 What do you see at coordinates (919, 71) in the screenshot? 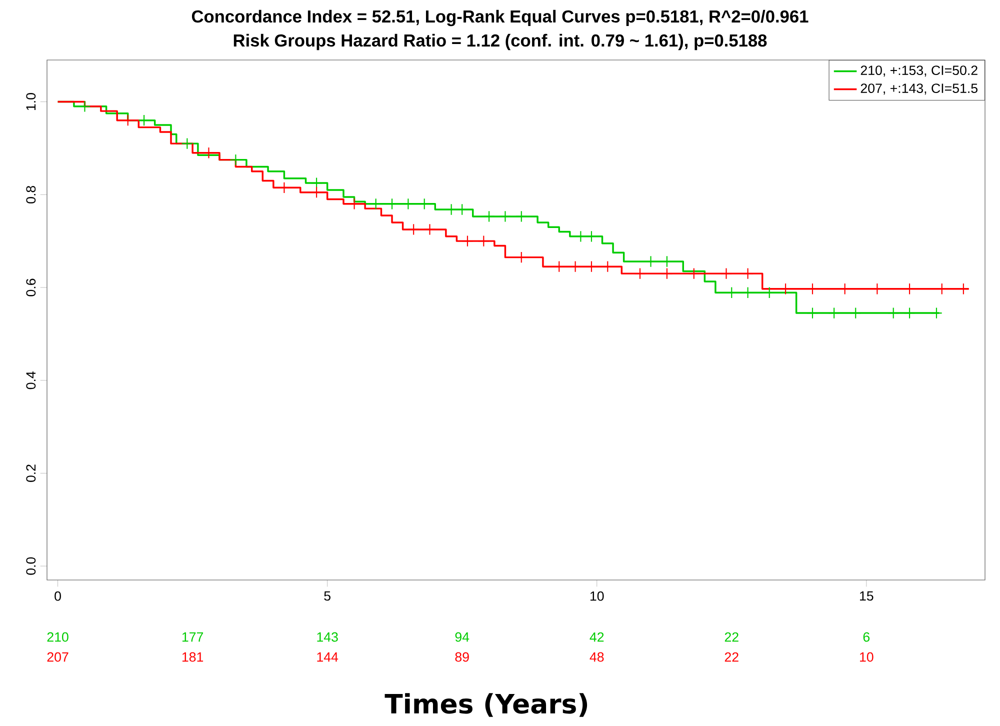
I see `legend-label: 210, +:153, CI=50.2` at bounding box center [919, 71].